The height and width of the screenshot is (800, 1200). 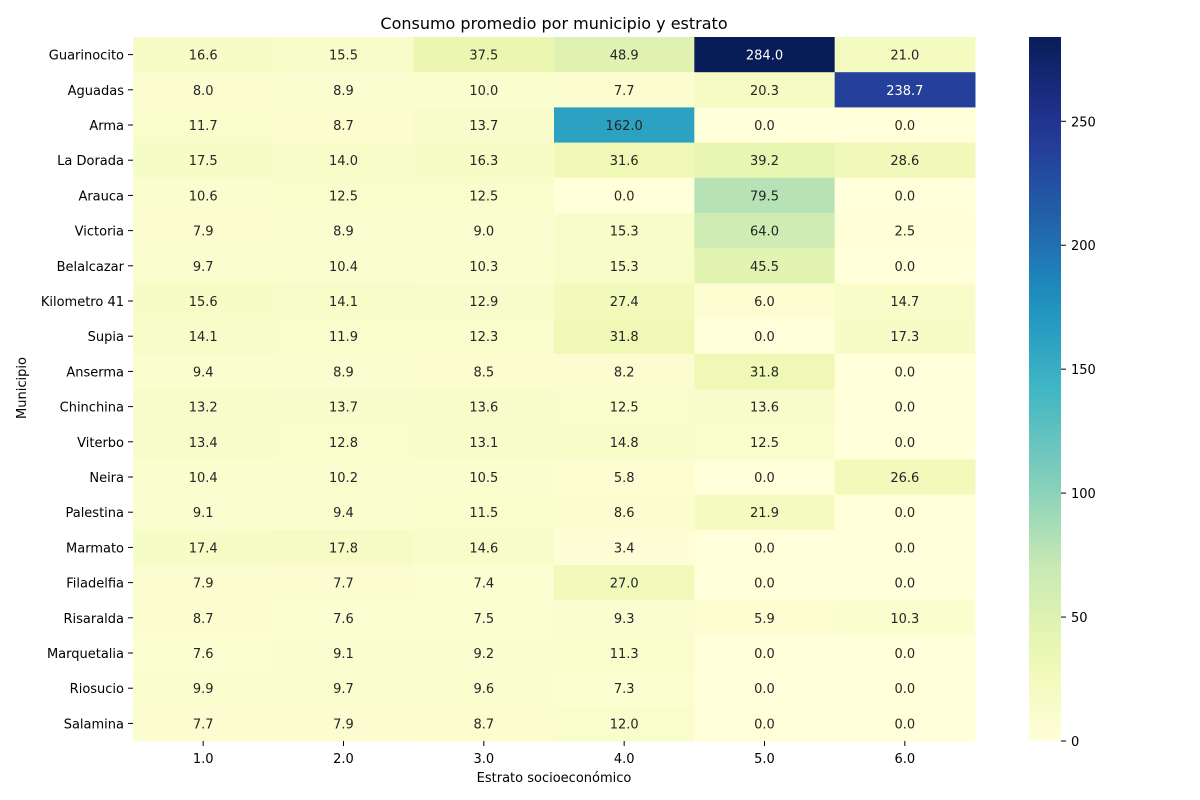 I want to click on cell-value-label: 28.6, so click(x=904, y=161).